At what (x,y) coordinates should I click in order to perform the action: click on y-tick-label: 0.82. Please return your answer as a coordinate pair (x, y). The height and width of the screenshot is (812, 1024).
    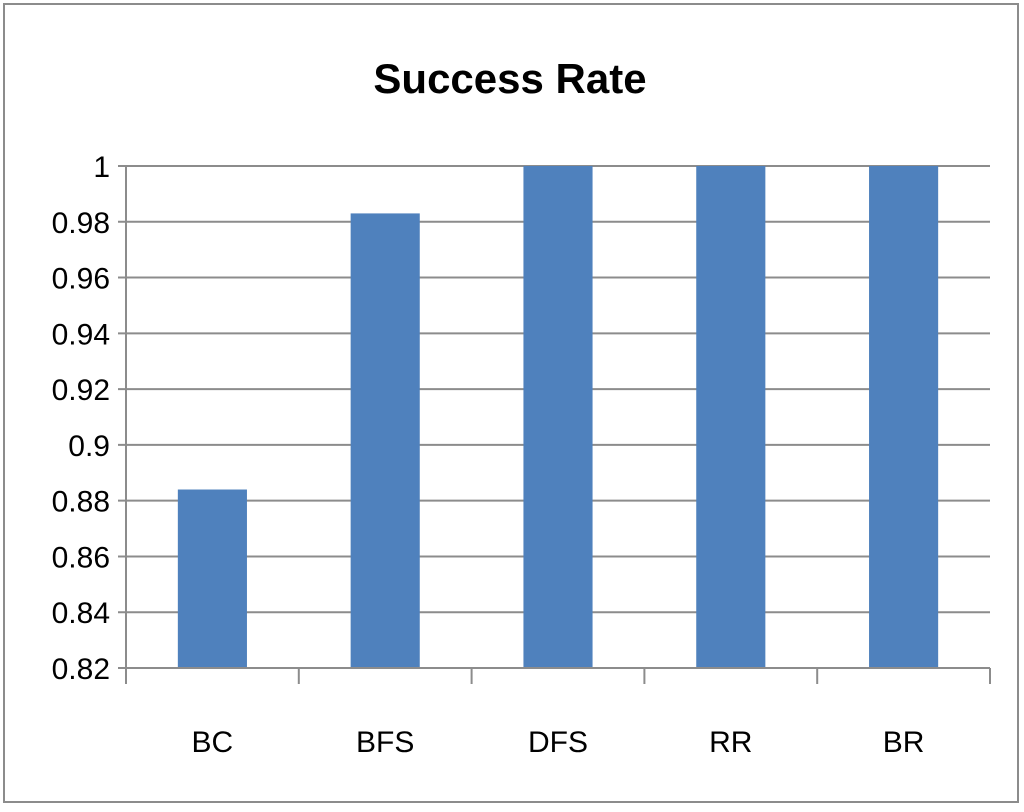
    Looking at the image, I should click on (81, 669).